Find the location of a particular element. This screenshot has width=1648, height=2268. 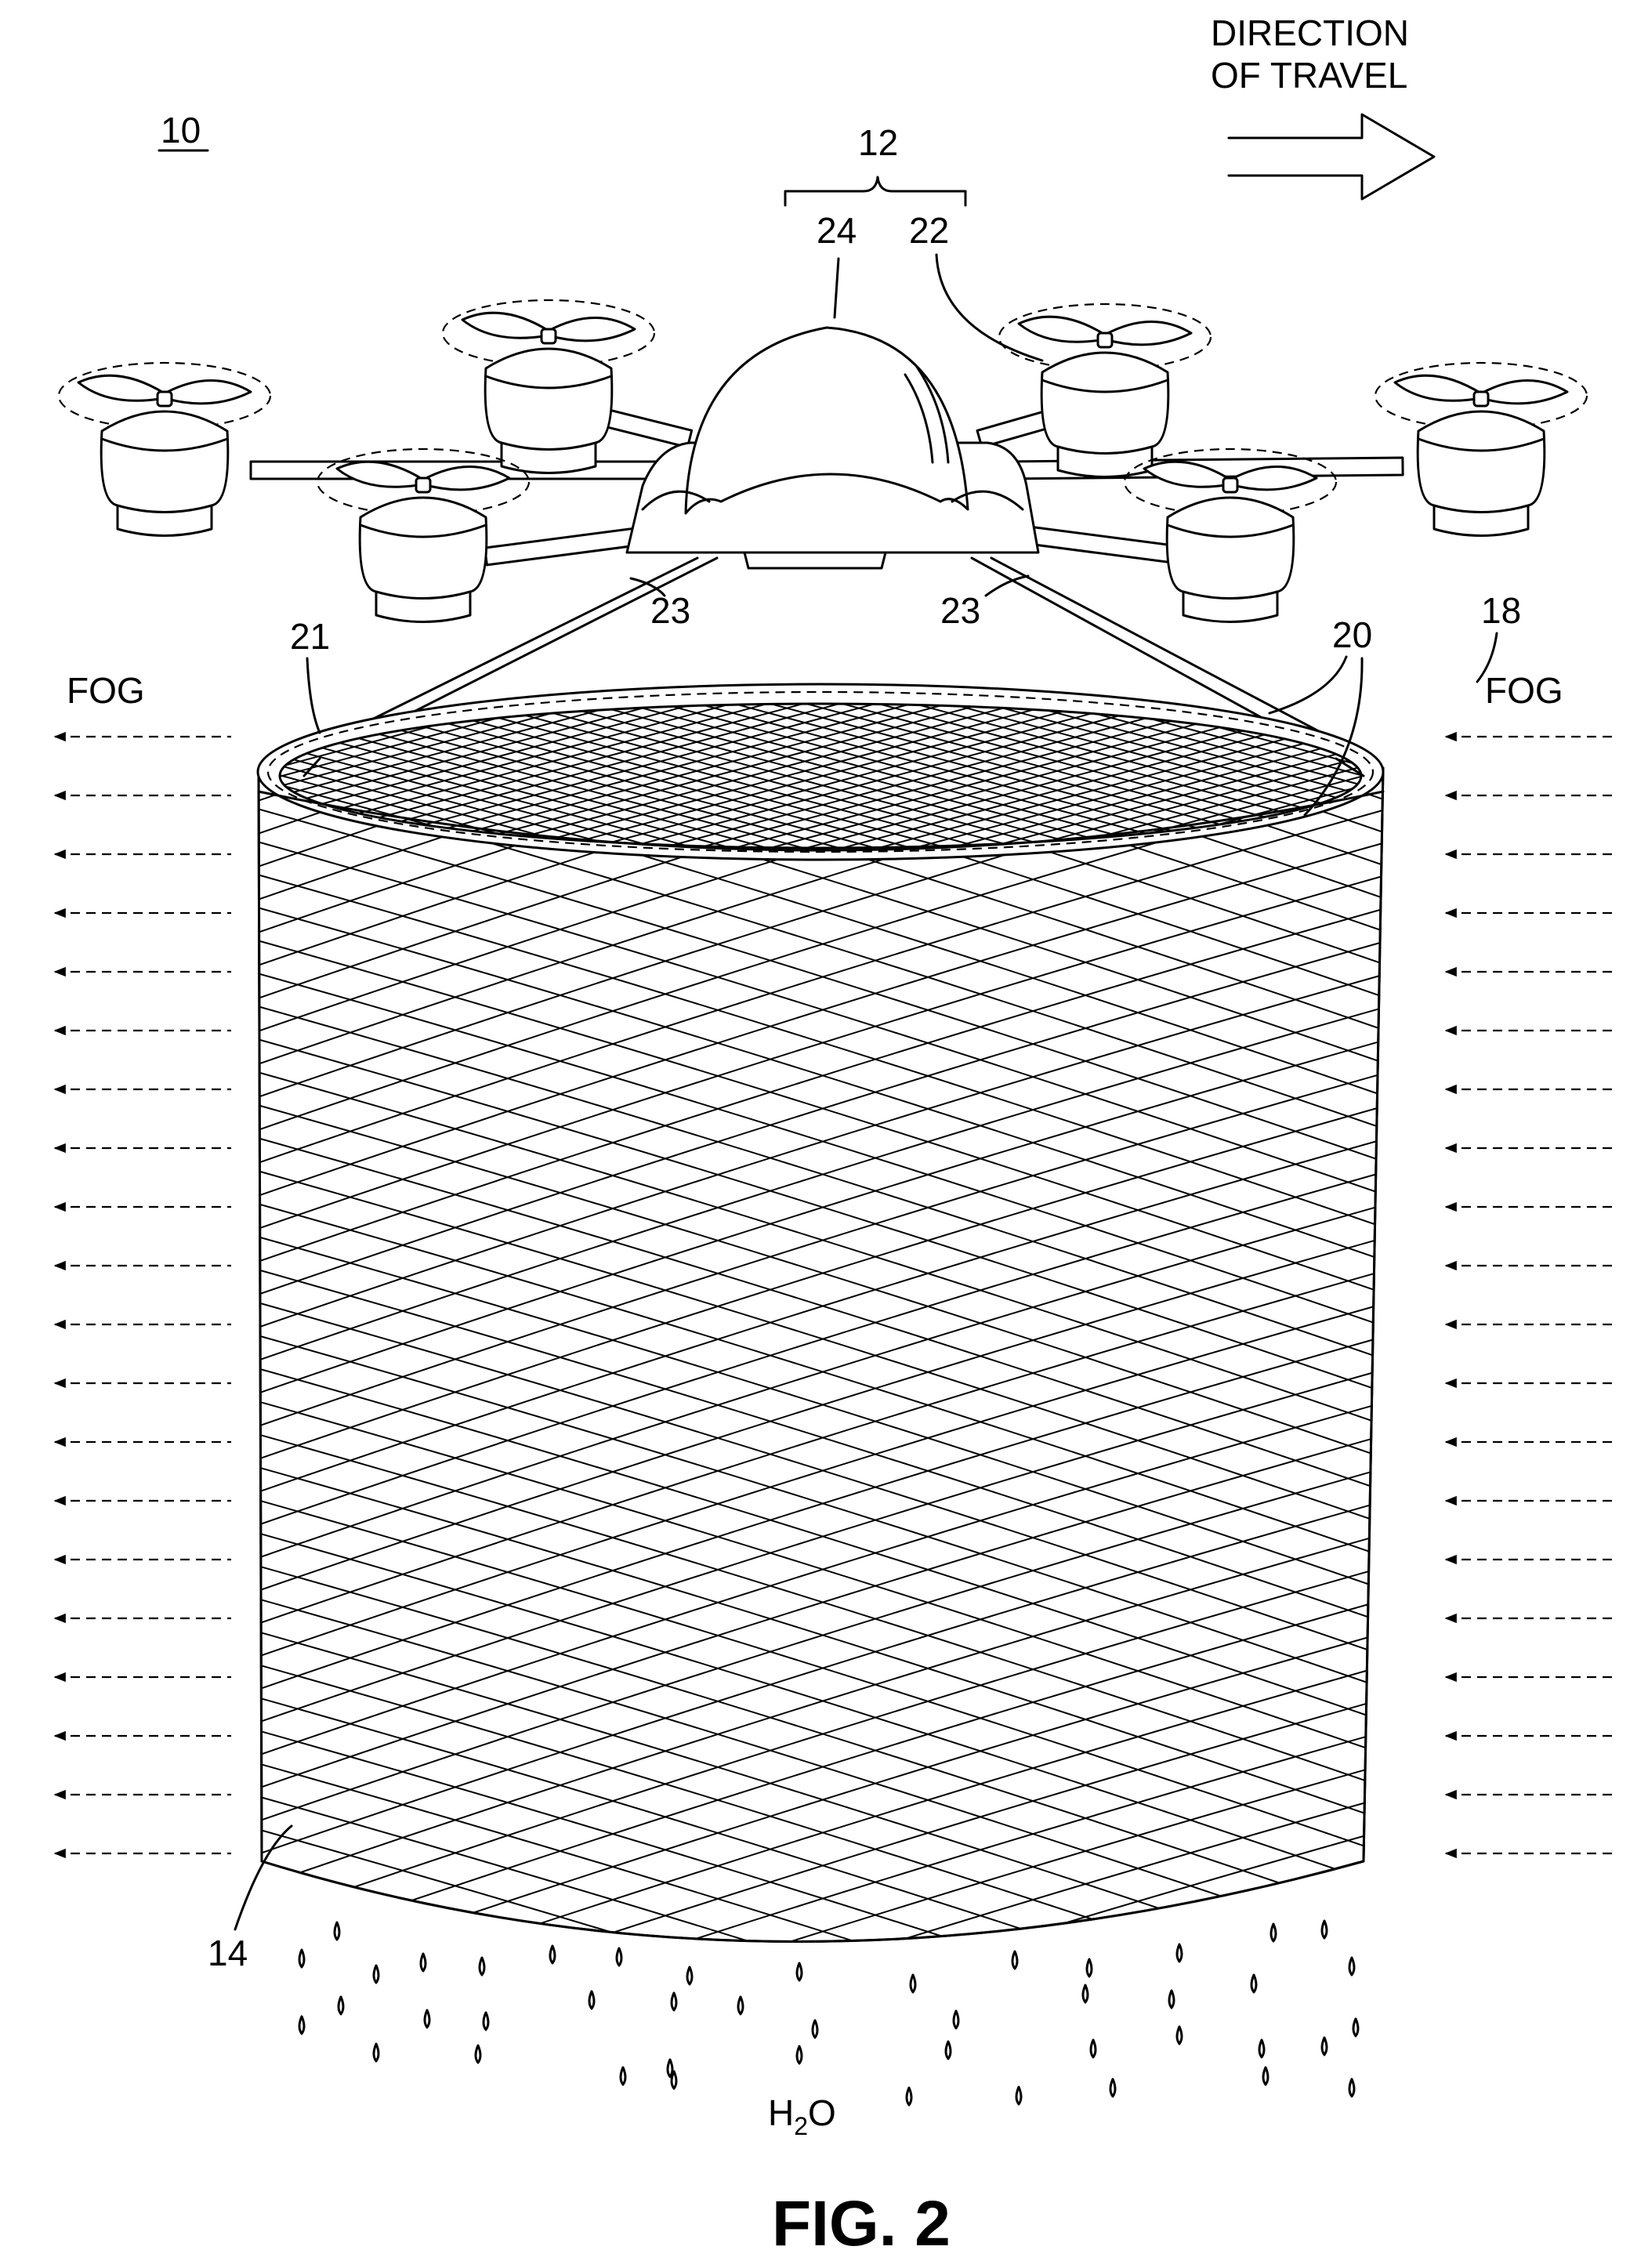

ref-drone-label: 12 is located at coordinates (878, 142).